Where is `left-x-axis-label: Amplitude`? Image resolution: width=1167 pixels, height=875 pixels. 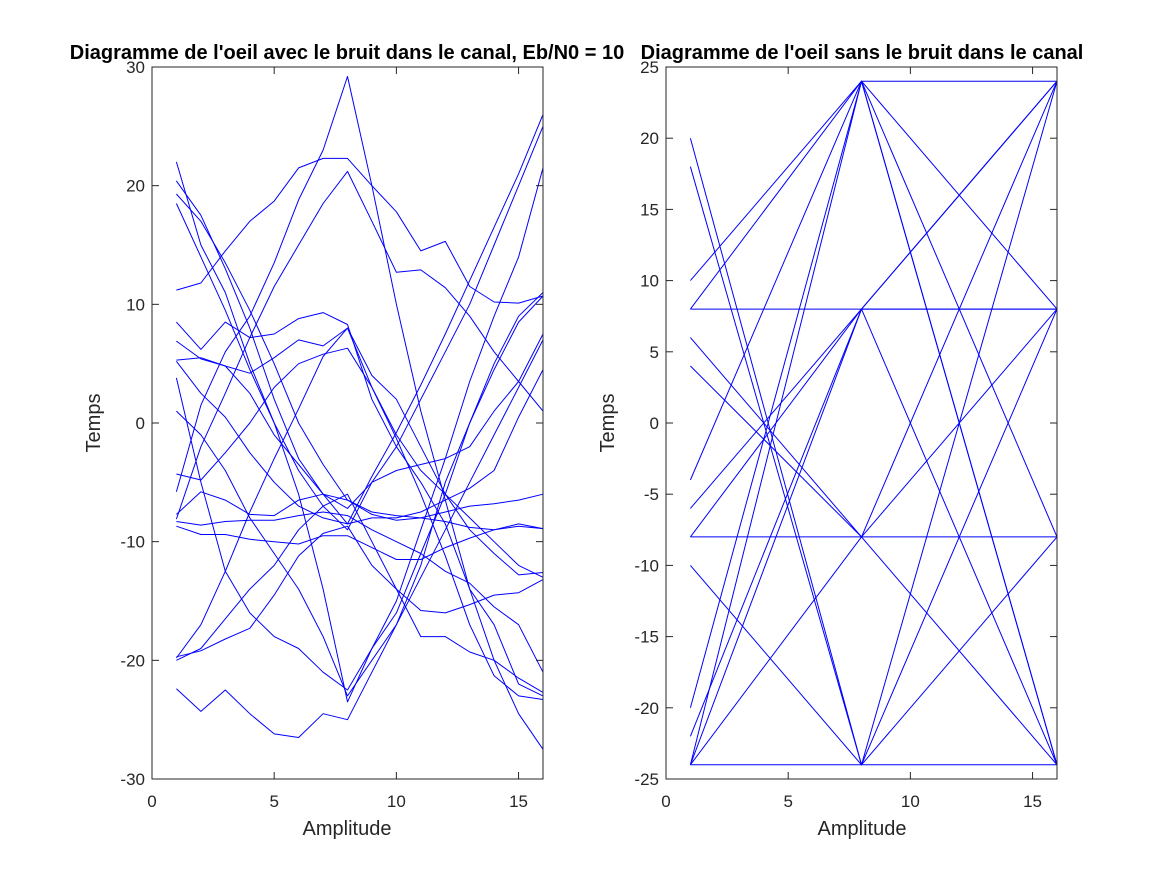
left-x-axis-label: Amplitude is located at coordinates (347, 829).